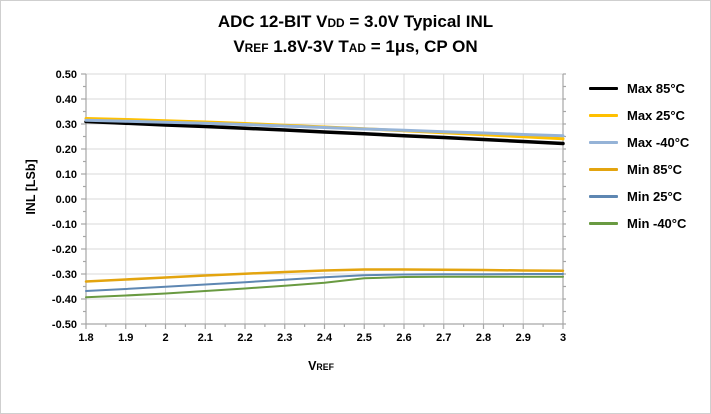  Describe the element at coordinates (64, 300) in the screenshot. I see `y-tick-label: -0.40` at that location.